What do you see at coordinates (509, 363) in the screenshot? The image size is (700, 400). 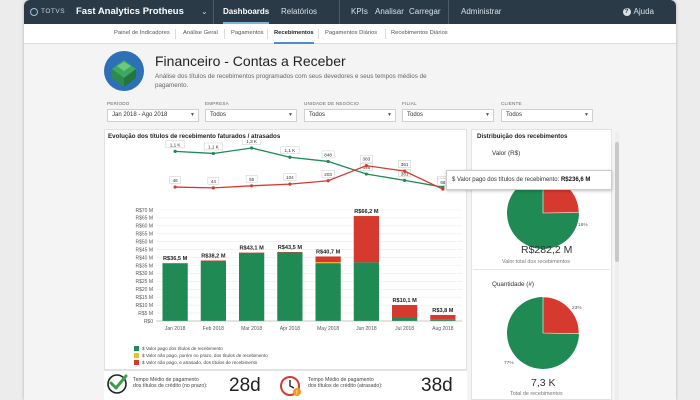 I see `qtd-paid-pct: 77%` at bounding box center [509, 363].